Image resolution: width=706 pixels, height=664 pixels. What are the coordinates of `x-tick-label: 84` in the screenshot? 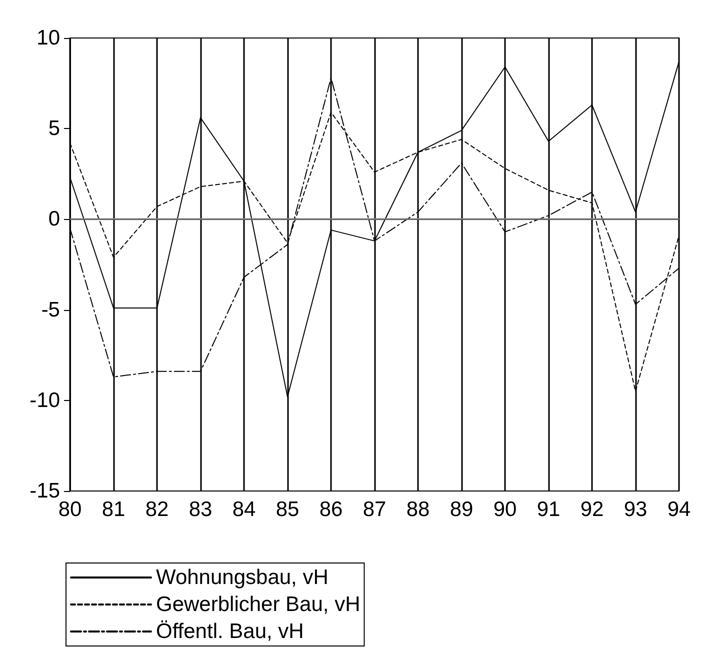 It's located at (244, 509).